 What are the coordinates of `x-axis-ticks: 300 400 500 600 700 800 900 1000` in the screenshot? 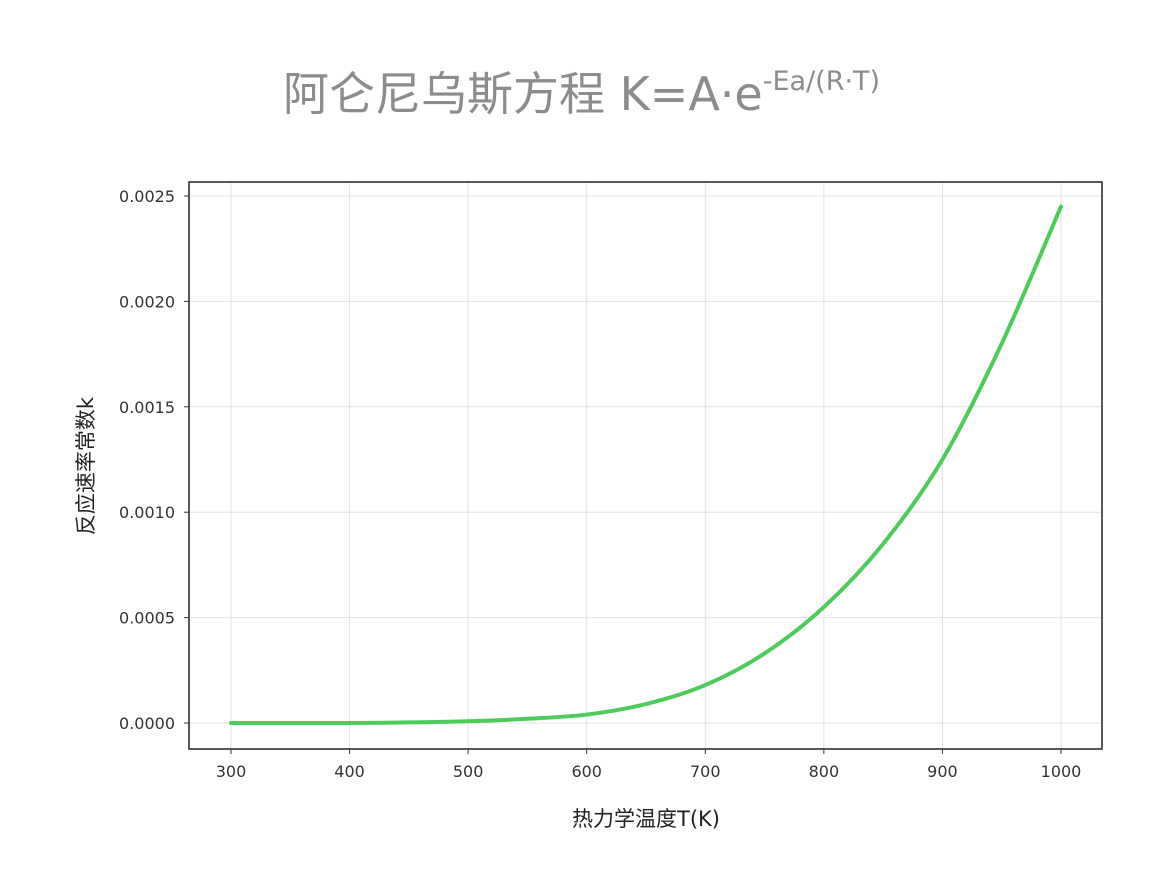 It's located at (649, 765).